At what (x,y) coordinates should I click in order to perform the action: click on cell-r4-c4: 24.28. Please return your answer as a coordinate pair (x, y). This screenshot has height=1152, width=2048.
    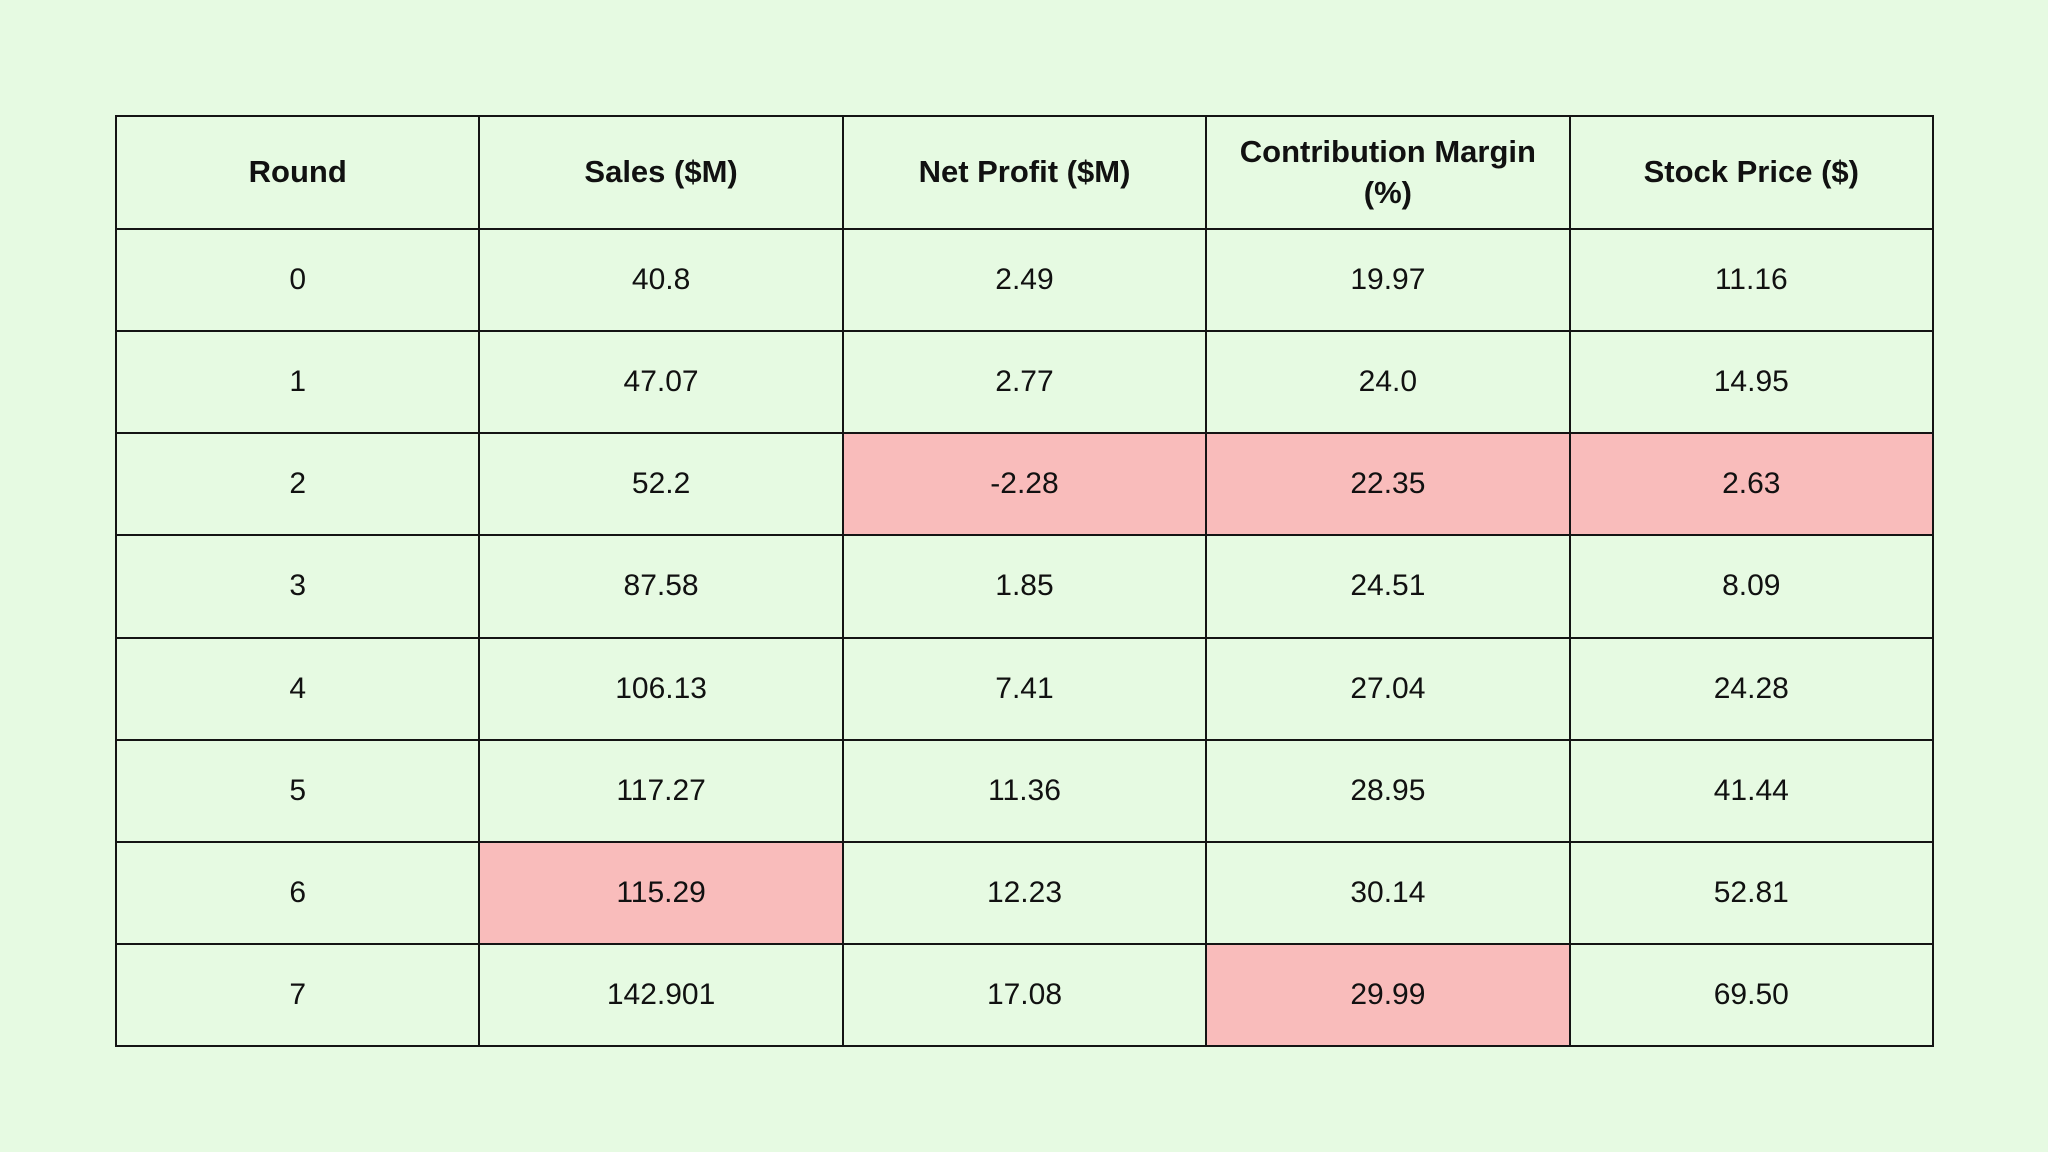
    Looking at the image, I should click on (1751, 688).